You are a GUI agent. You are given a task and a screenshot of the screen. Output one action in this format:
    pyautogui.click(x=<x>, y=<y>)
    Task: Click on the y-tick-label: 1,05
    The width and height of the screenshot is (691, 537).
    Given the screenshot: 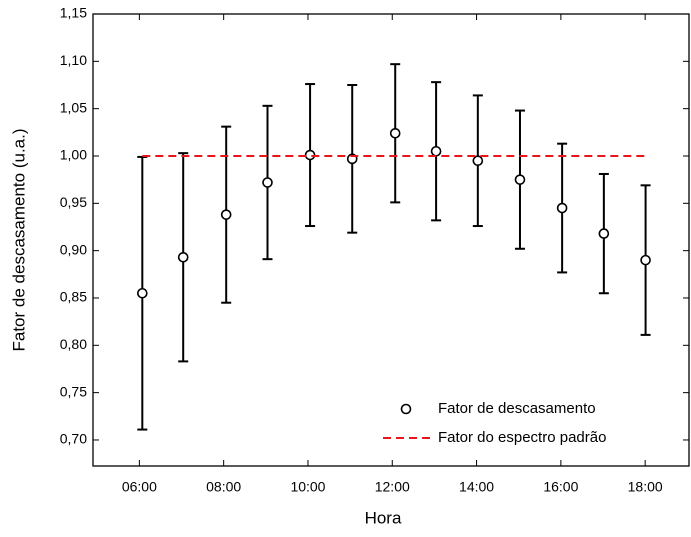 What is the action you would take?
    pyautogui.click(x=73, y=107)
    